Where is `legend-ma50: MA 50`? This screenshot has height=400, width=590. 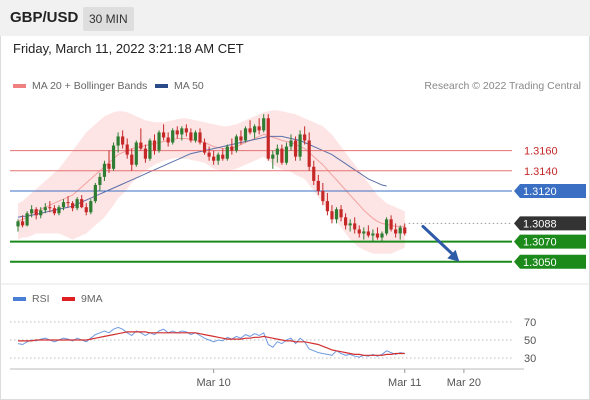
legend-ma50: MA 50 is located at coordinates (179, 86).